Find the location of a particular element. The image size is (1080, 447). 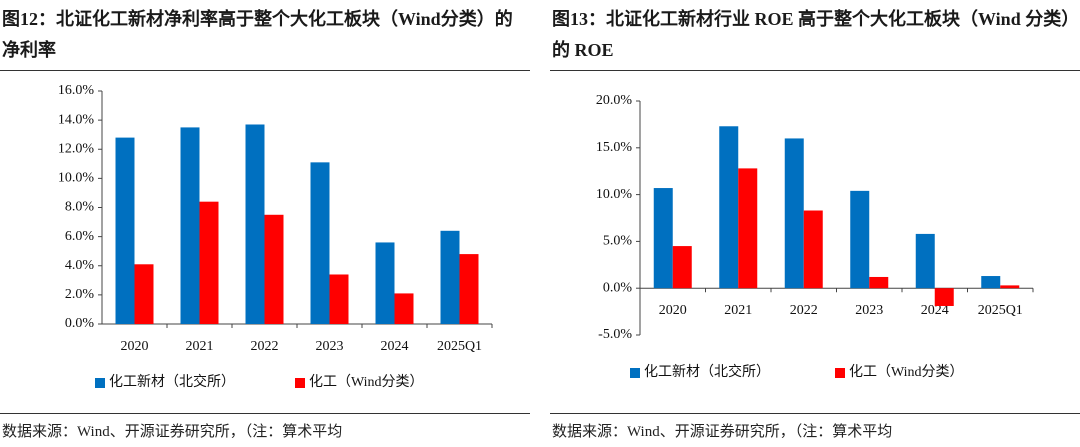

y-tick-label: 6.0% is located at coordinates (80, 236).